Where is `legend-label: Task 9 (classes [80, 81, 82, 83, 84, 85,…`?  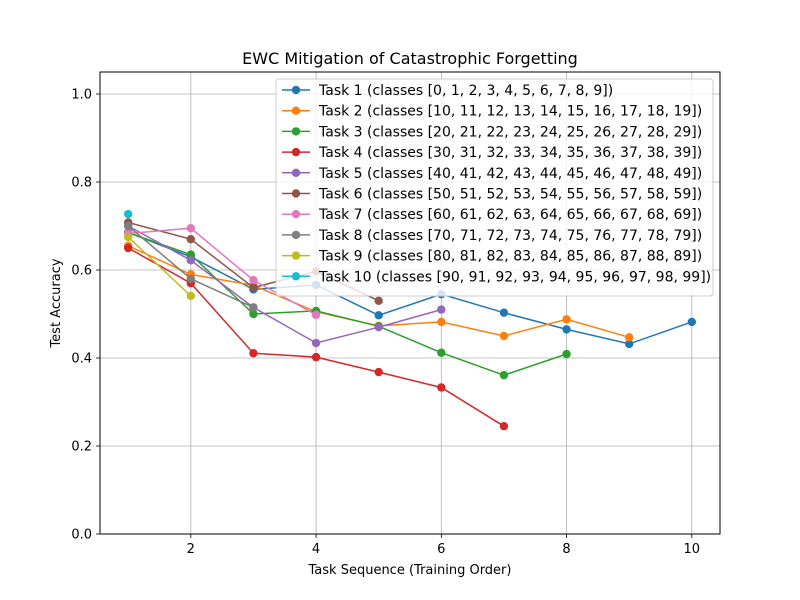
legend-label: Task 9 (classes [80, 81, 82, 83, 84, 85,… is located at coordinates (510, 257).